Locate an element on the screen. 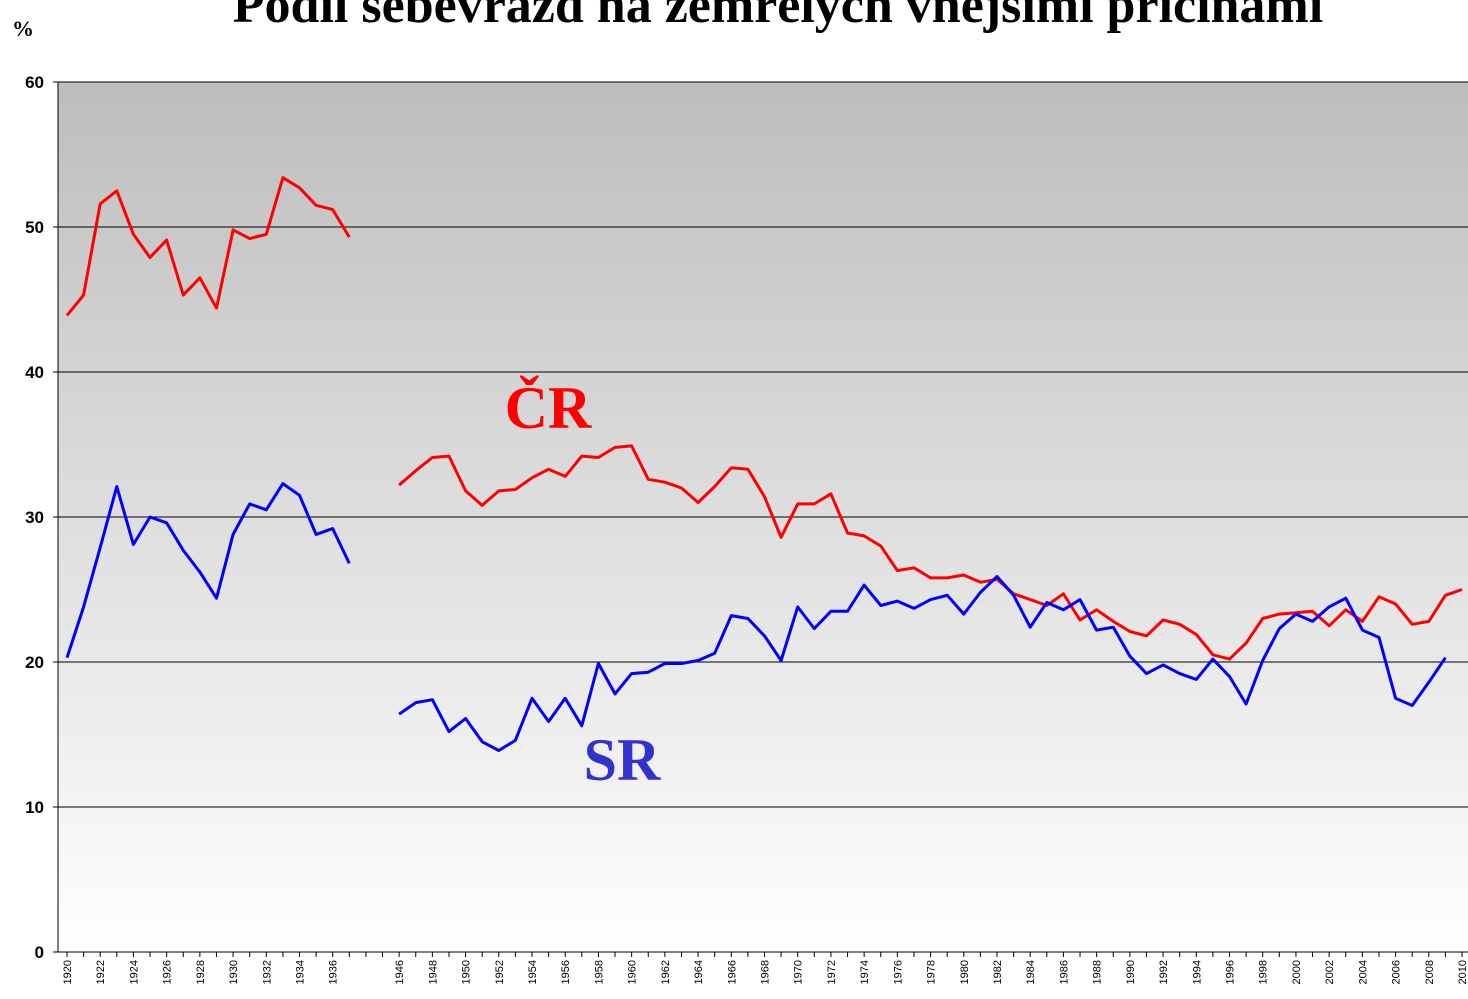 The height and width of the screenshot is (999, 1468). x-tick-label: 2002 is located at coordinates (1330, 972).